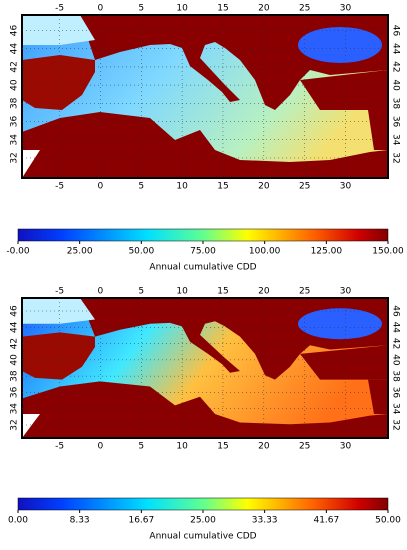 The image size is (407, 550). I want to click on colorbar-tick-label: 16.67, so click(141, 521).